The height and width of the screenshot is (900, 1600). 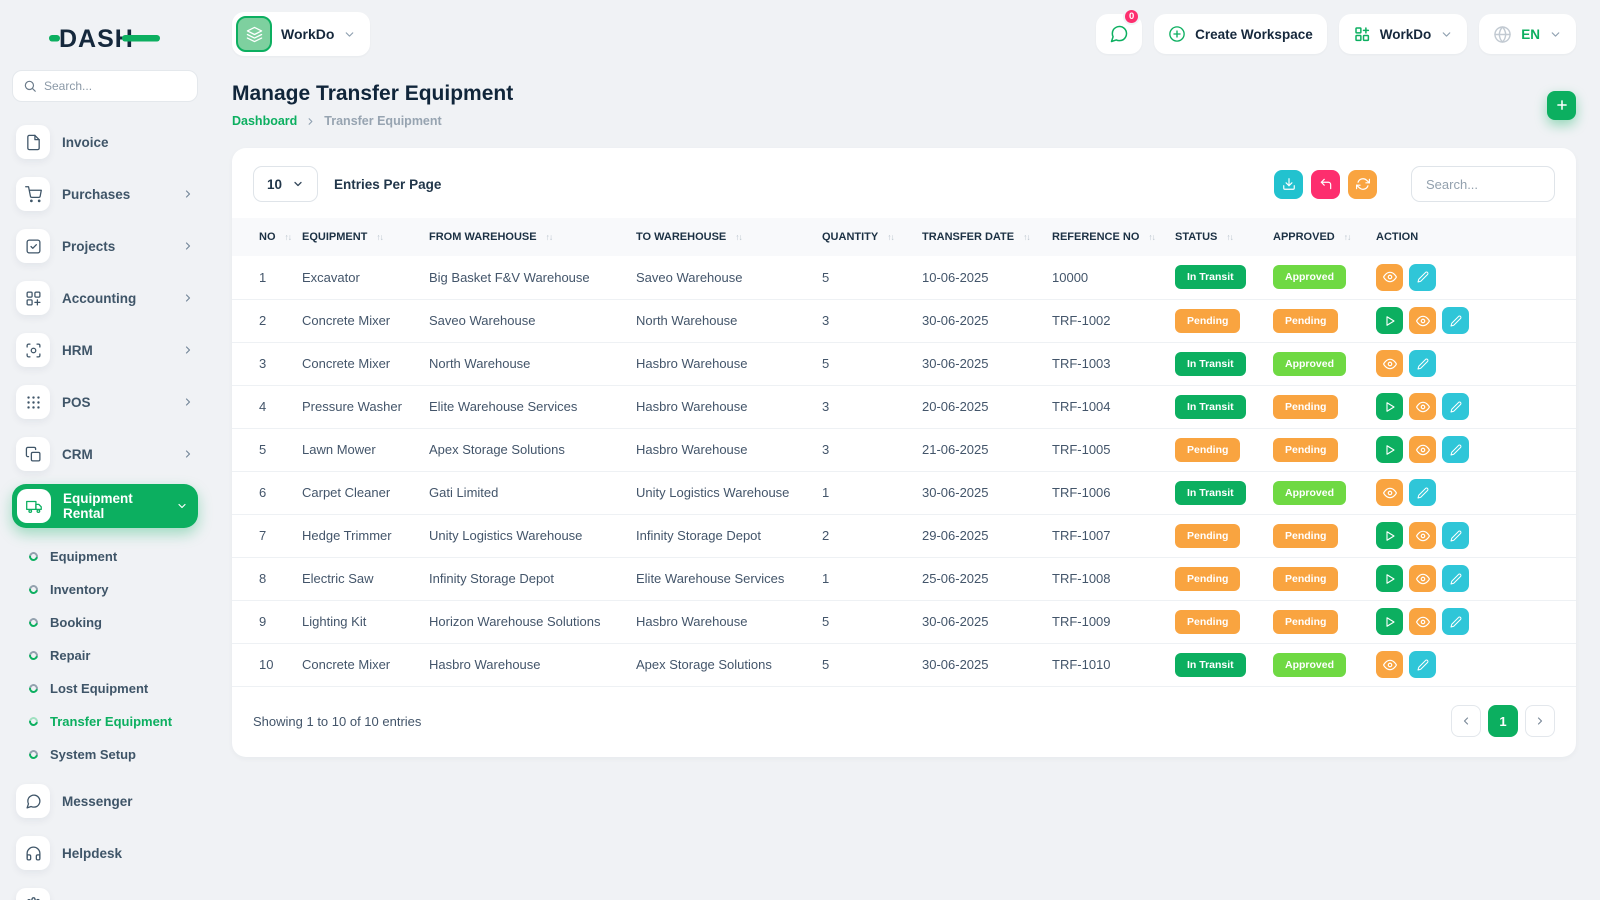 I want to click on column-header-approved: APPROVED ↑↓, so click(x=1314, y=237).